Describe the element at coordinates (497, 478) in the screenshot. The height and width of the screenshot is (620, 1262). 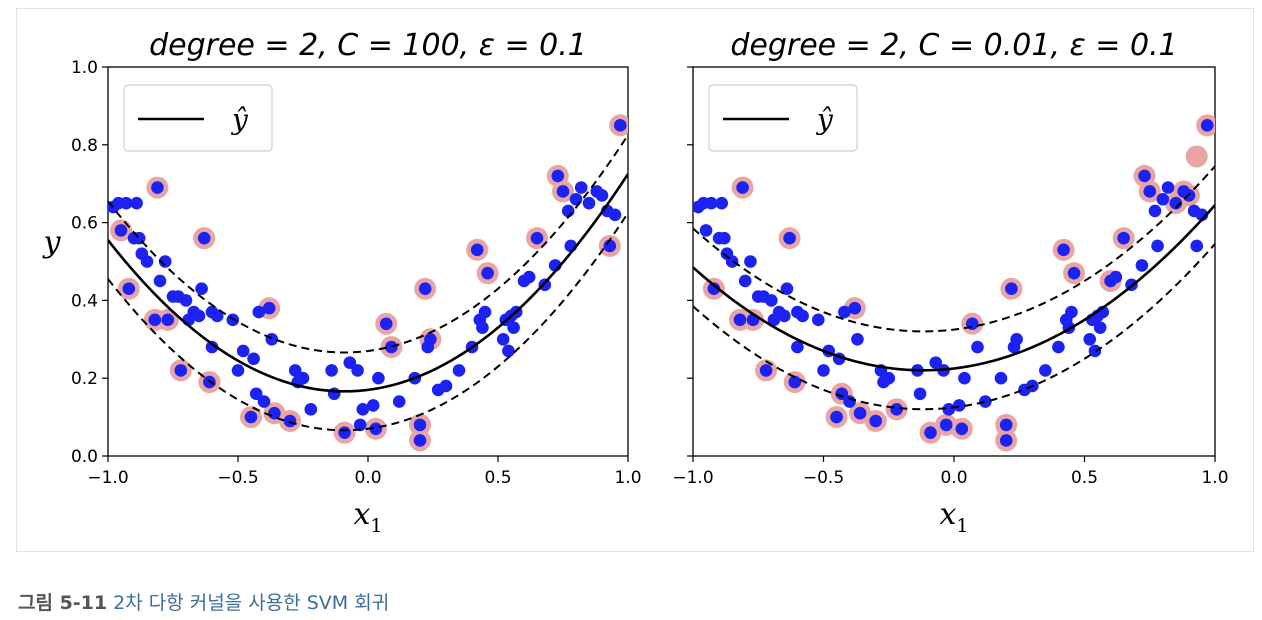
I see `x-tick-label: 0.5` at that location.